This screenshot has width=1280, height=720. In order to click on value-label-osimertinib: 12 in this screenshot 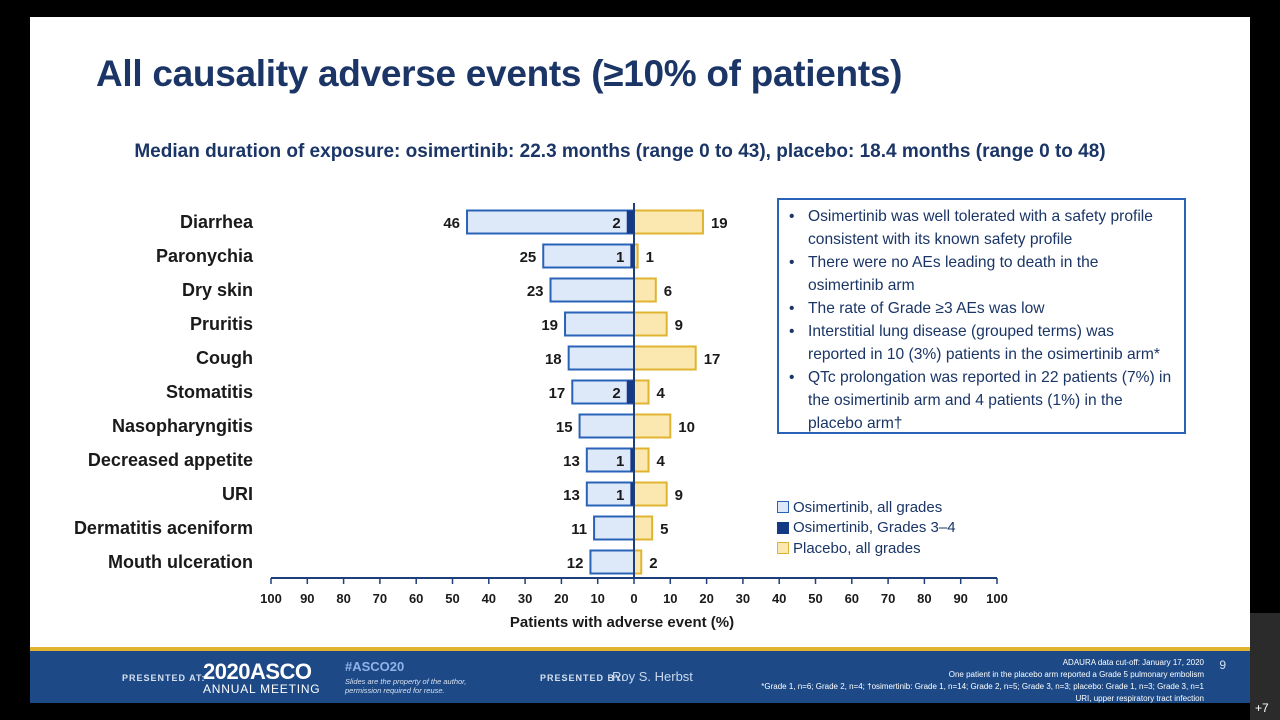, I will do `click(575, 563)`.